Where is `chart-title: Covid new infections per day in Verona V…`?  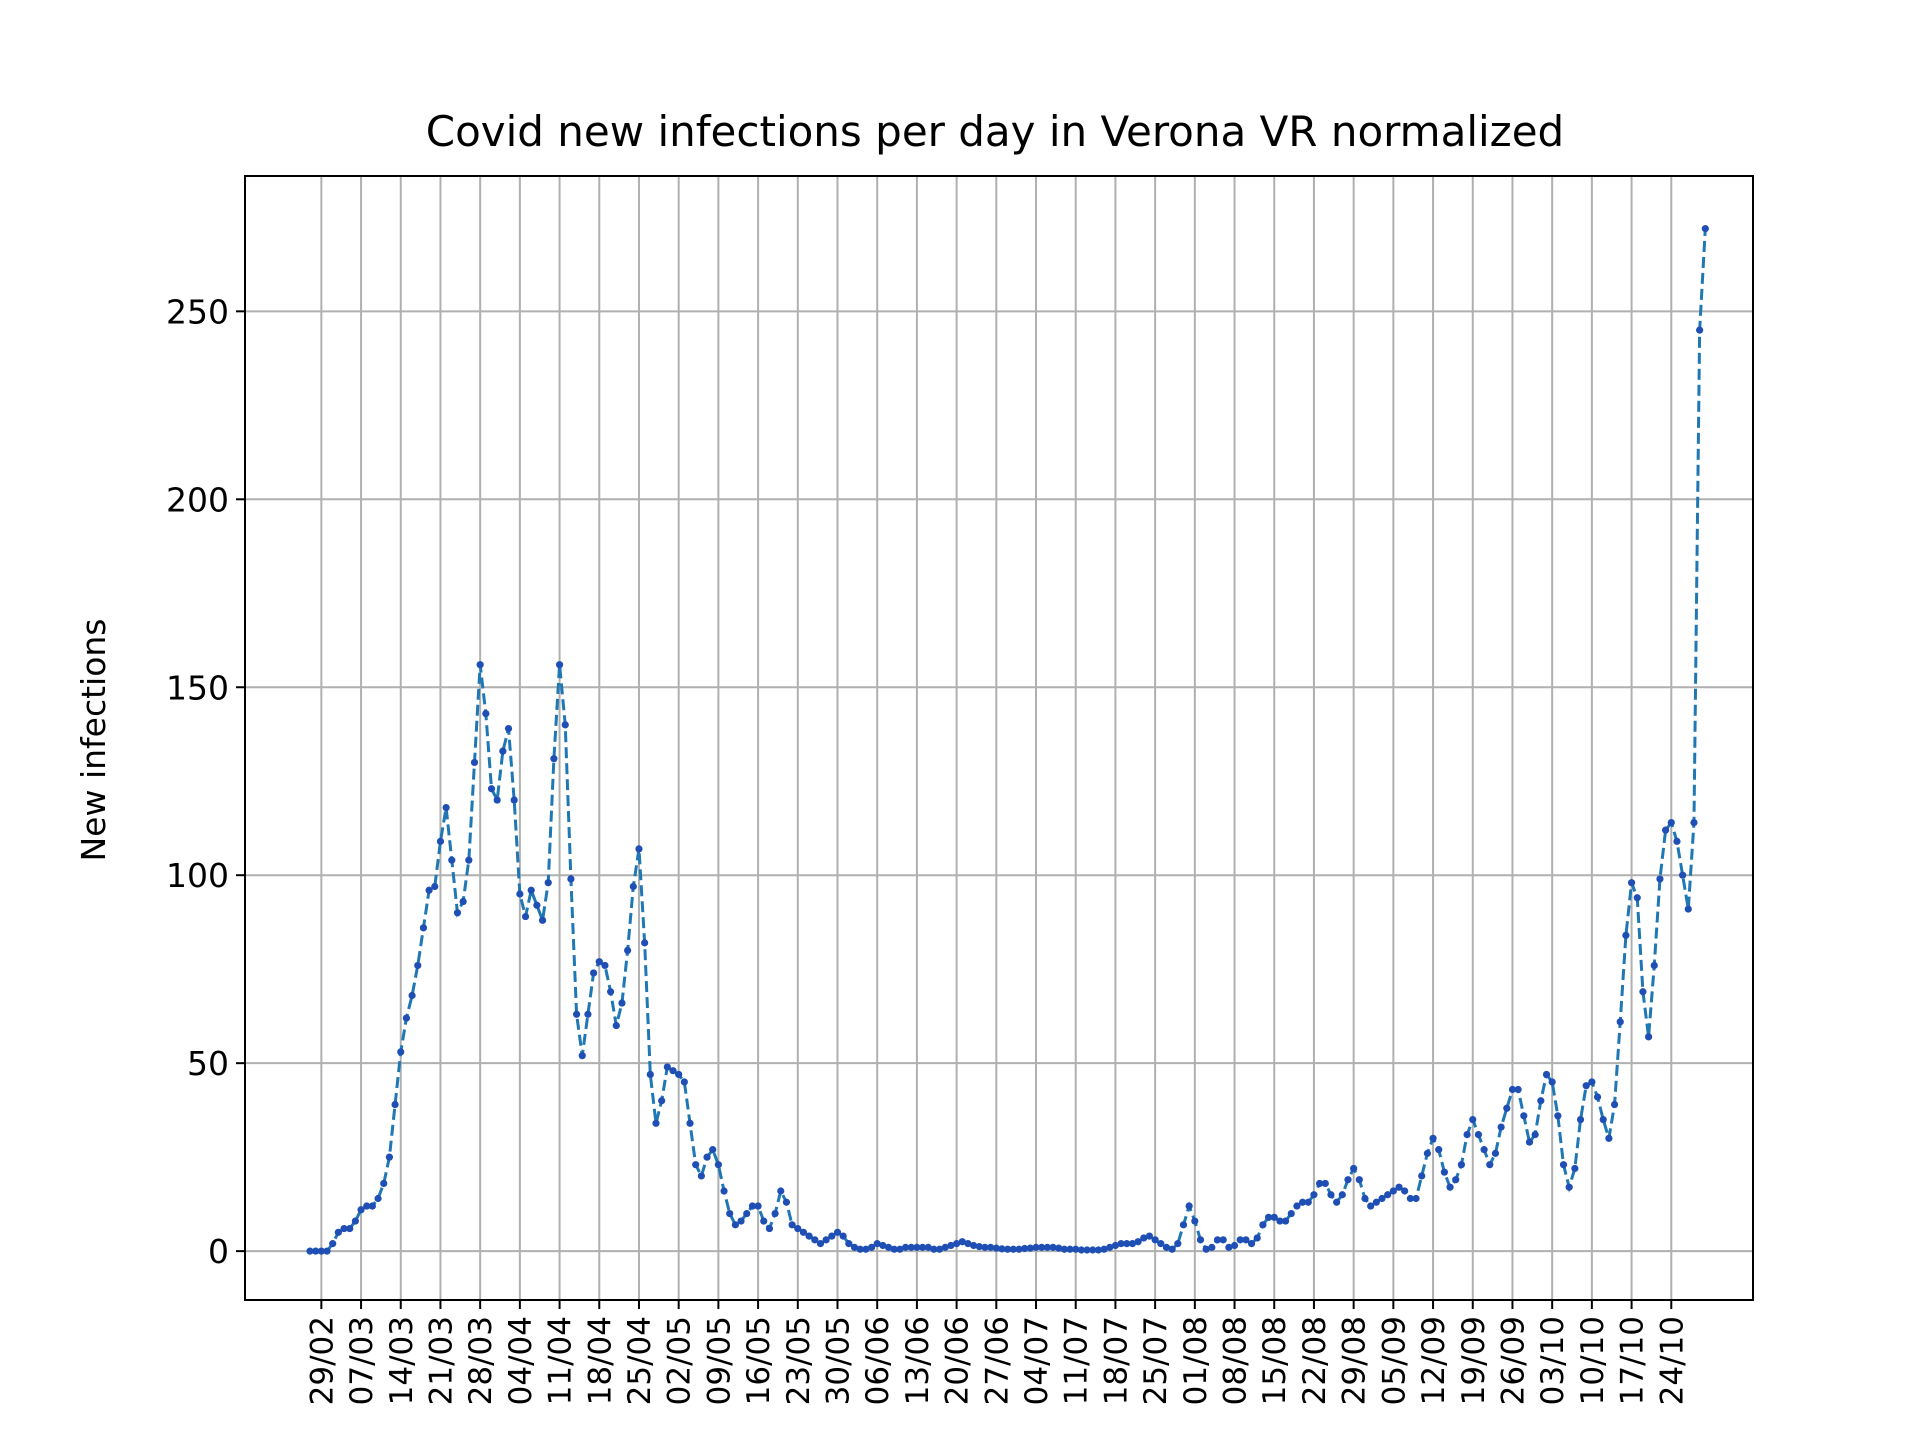
chart-title: Covid new infections per day in Verona V… is located at coordinates (995, 131).